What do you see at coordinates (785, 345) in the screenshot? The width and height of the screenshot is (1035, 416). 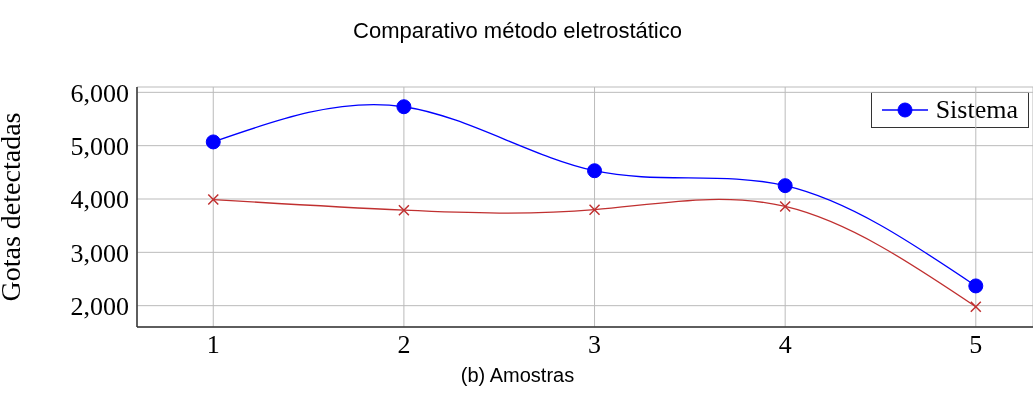 I see `x-tick-label: 4` at bounding box center [785, 345].